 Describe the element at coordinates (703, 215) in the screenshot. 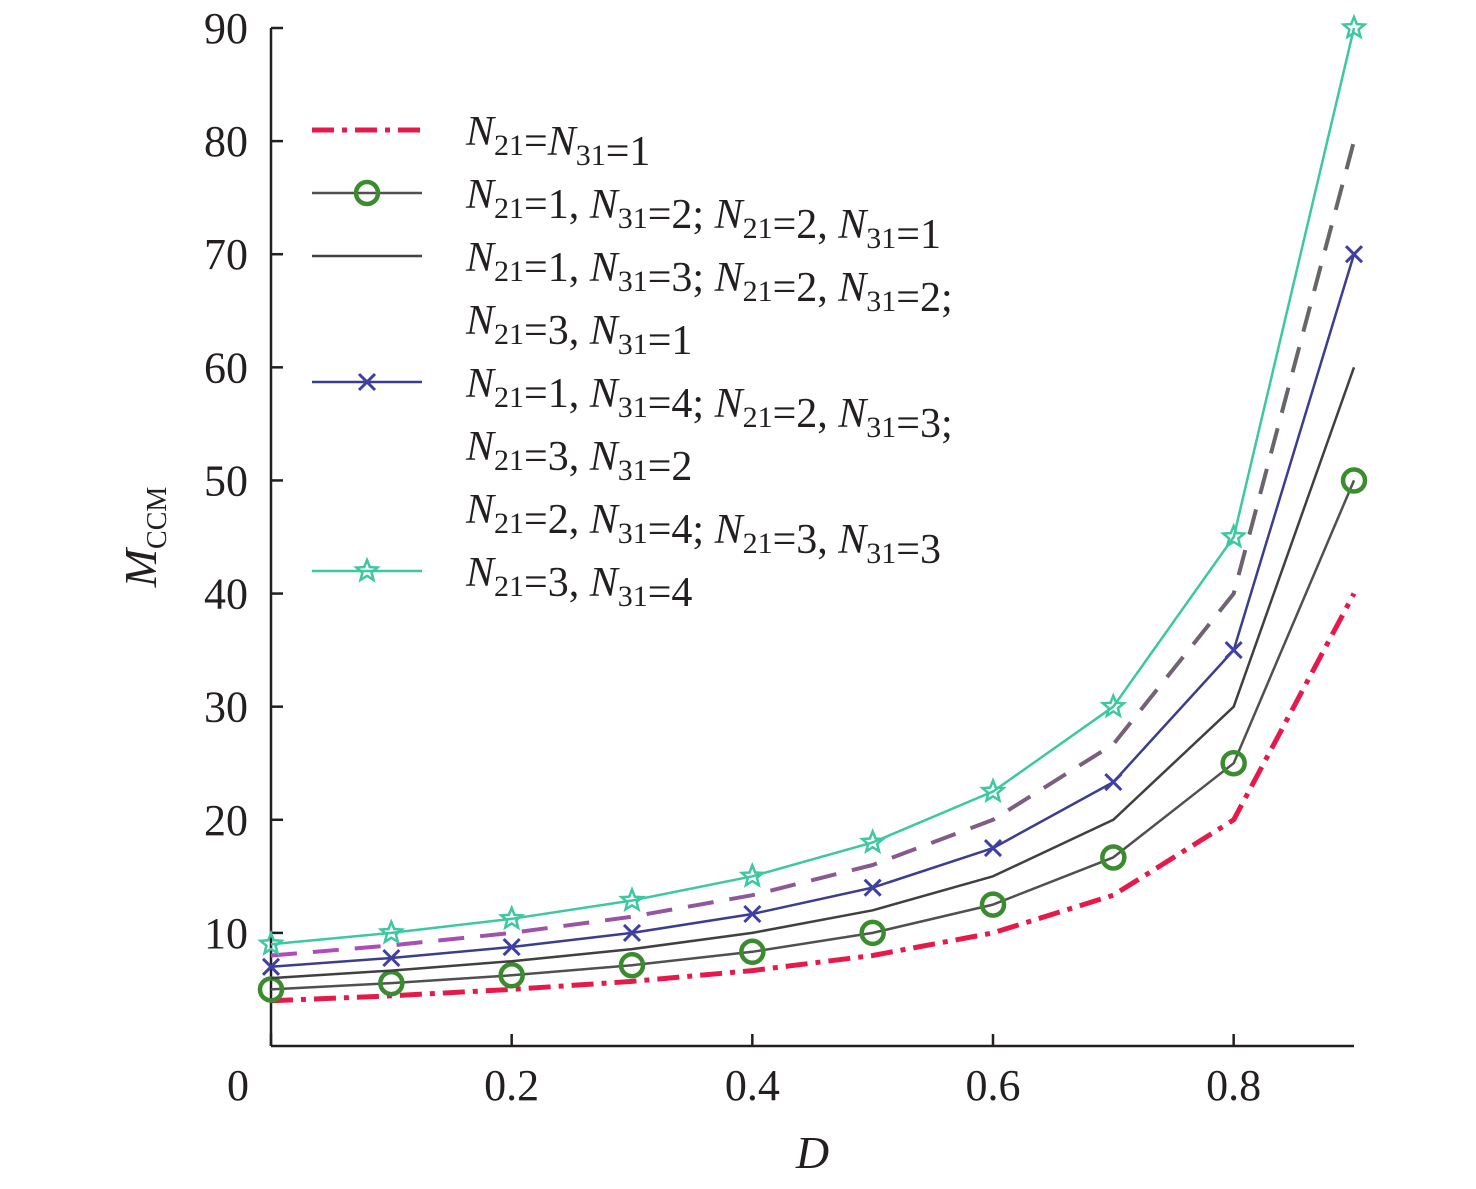

I see `legend-label: N21=1, N31=2; N21=2, N31=1` at that location.